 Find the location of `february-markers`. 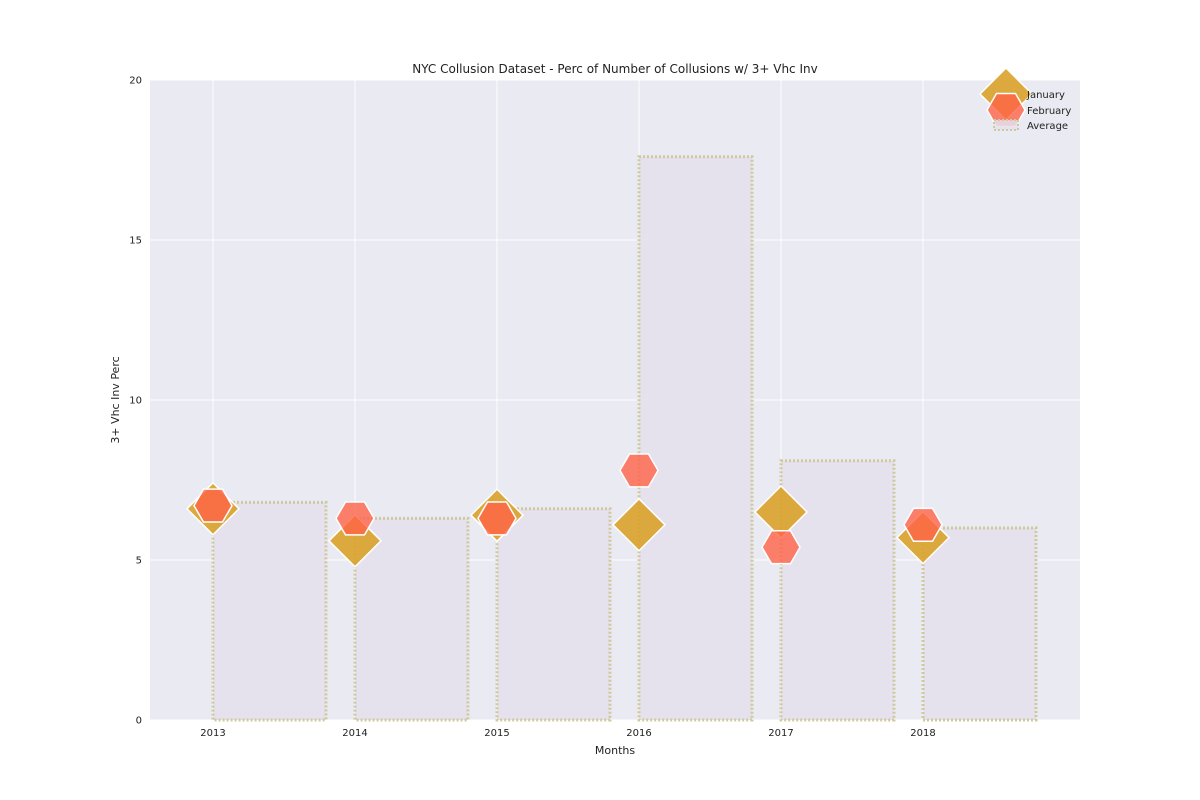

february-markers is located at coordinates (568, 509).